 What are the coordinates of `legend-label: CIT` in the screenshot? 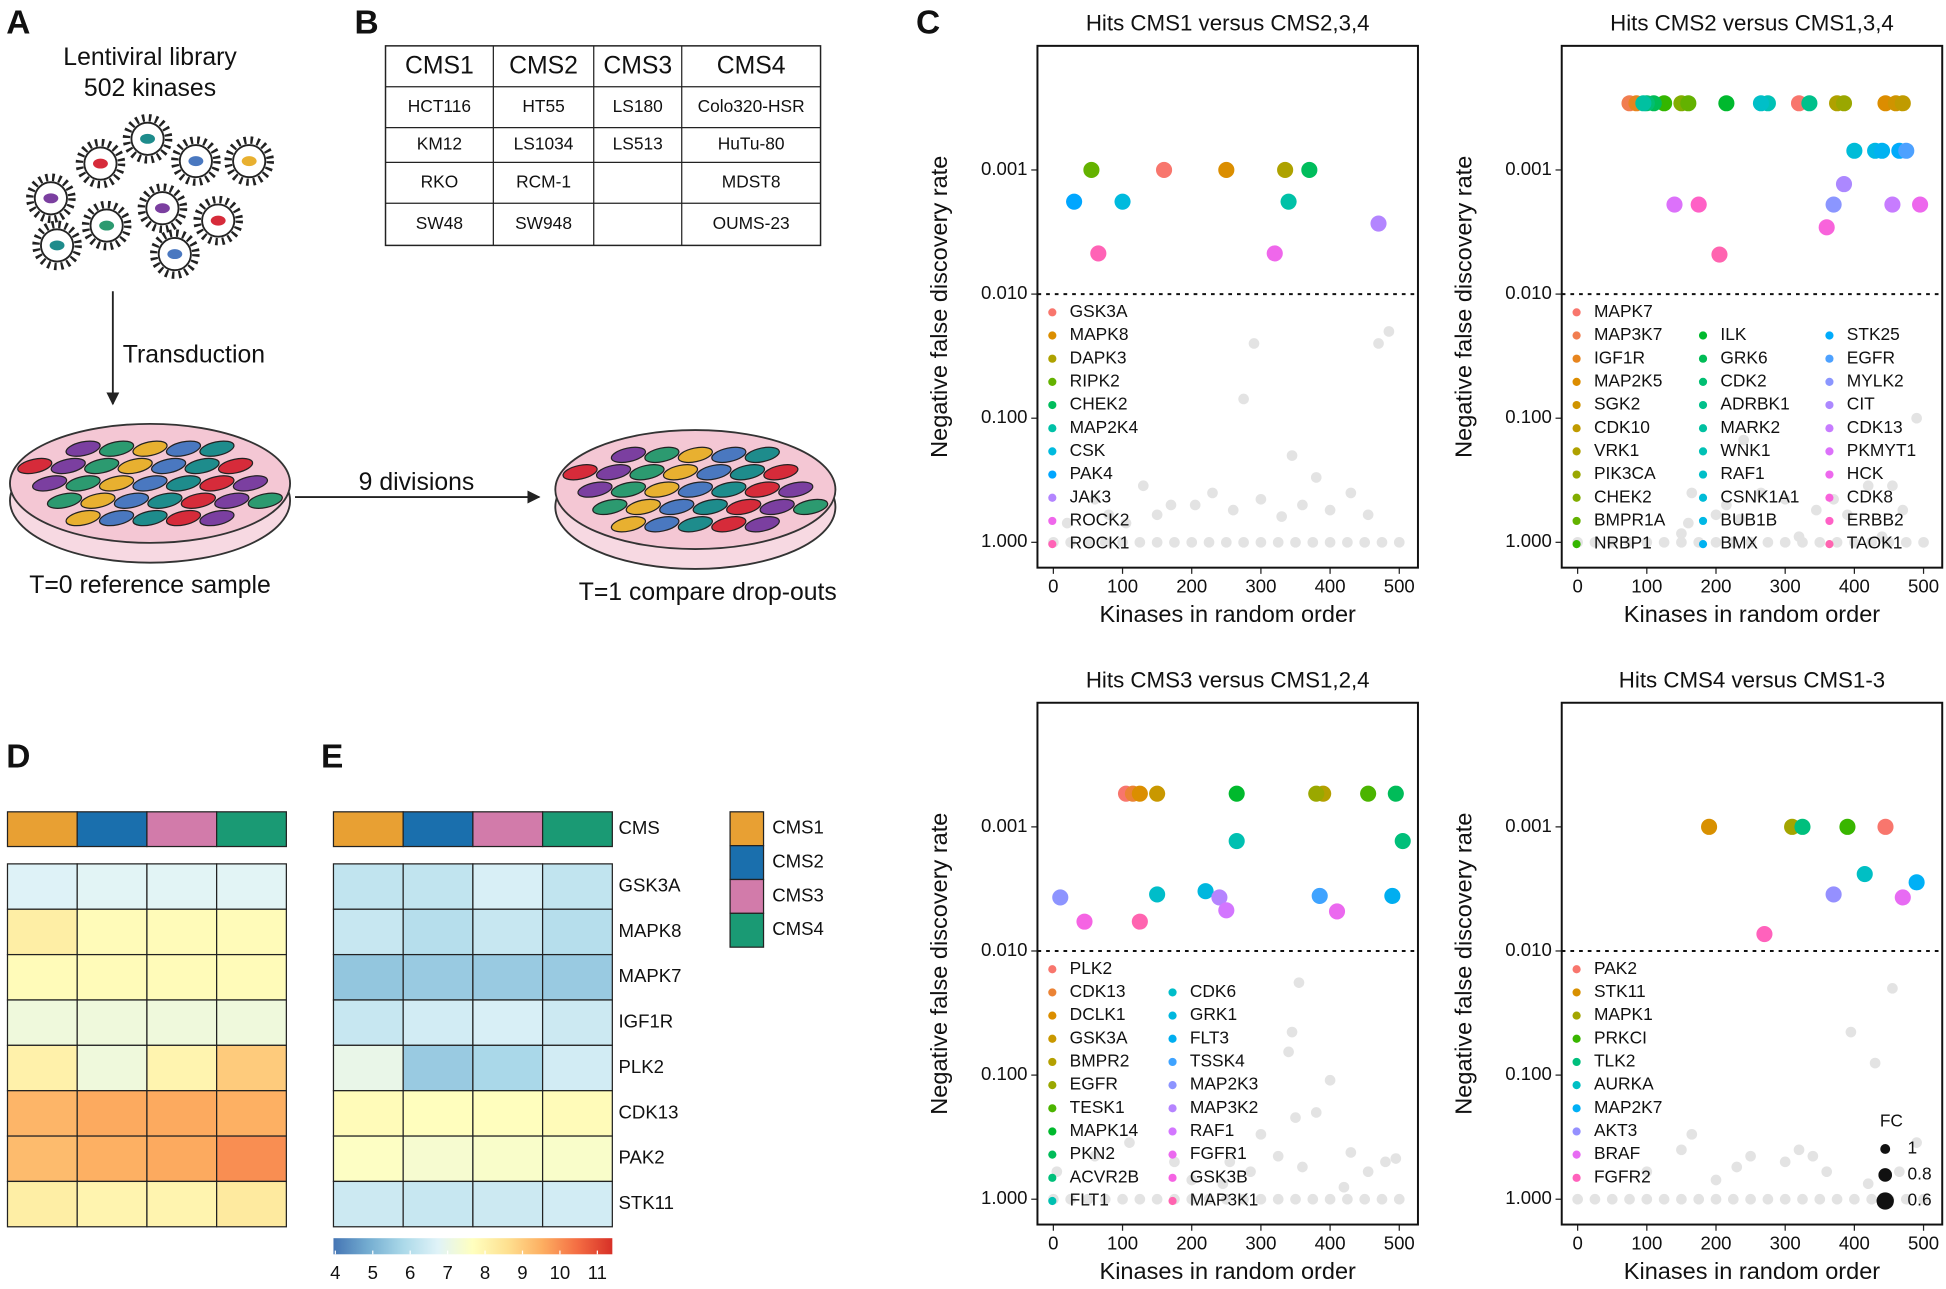 It's located at (1861, 404).